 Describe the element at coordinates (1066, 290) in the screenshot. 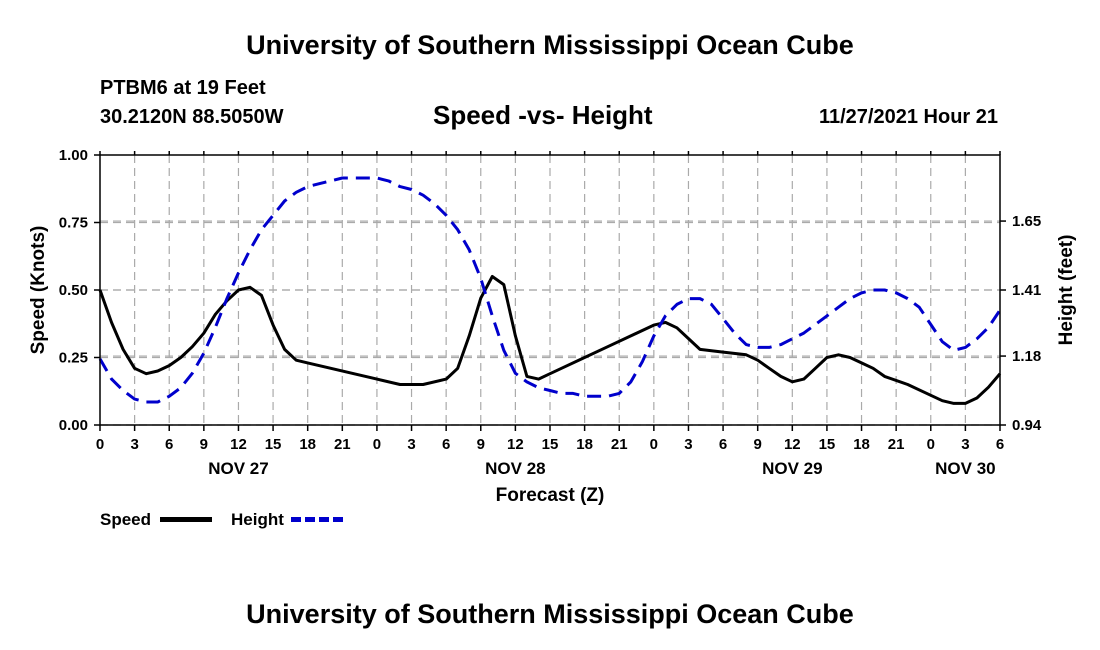

I see `y-right-axis-title: Height (feet)` at that location.